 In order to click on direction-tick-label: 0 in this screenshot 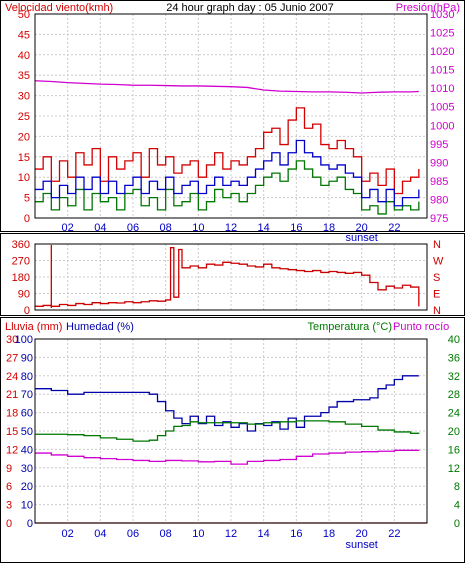, I will do `click(27, 311)`.